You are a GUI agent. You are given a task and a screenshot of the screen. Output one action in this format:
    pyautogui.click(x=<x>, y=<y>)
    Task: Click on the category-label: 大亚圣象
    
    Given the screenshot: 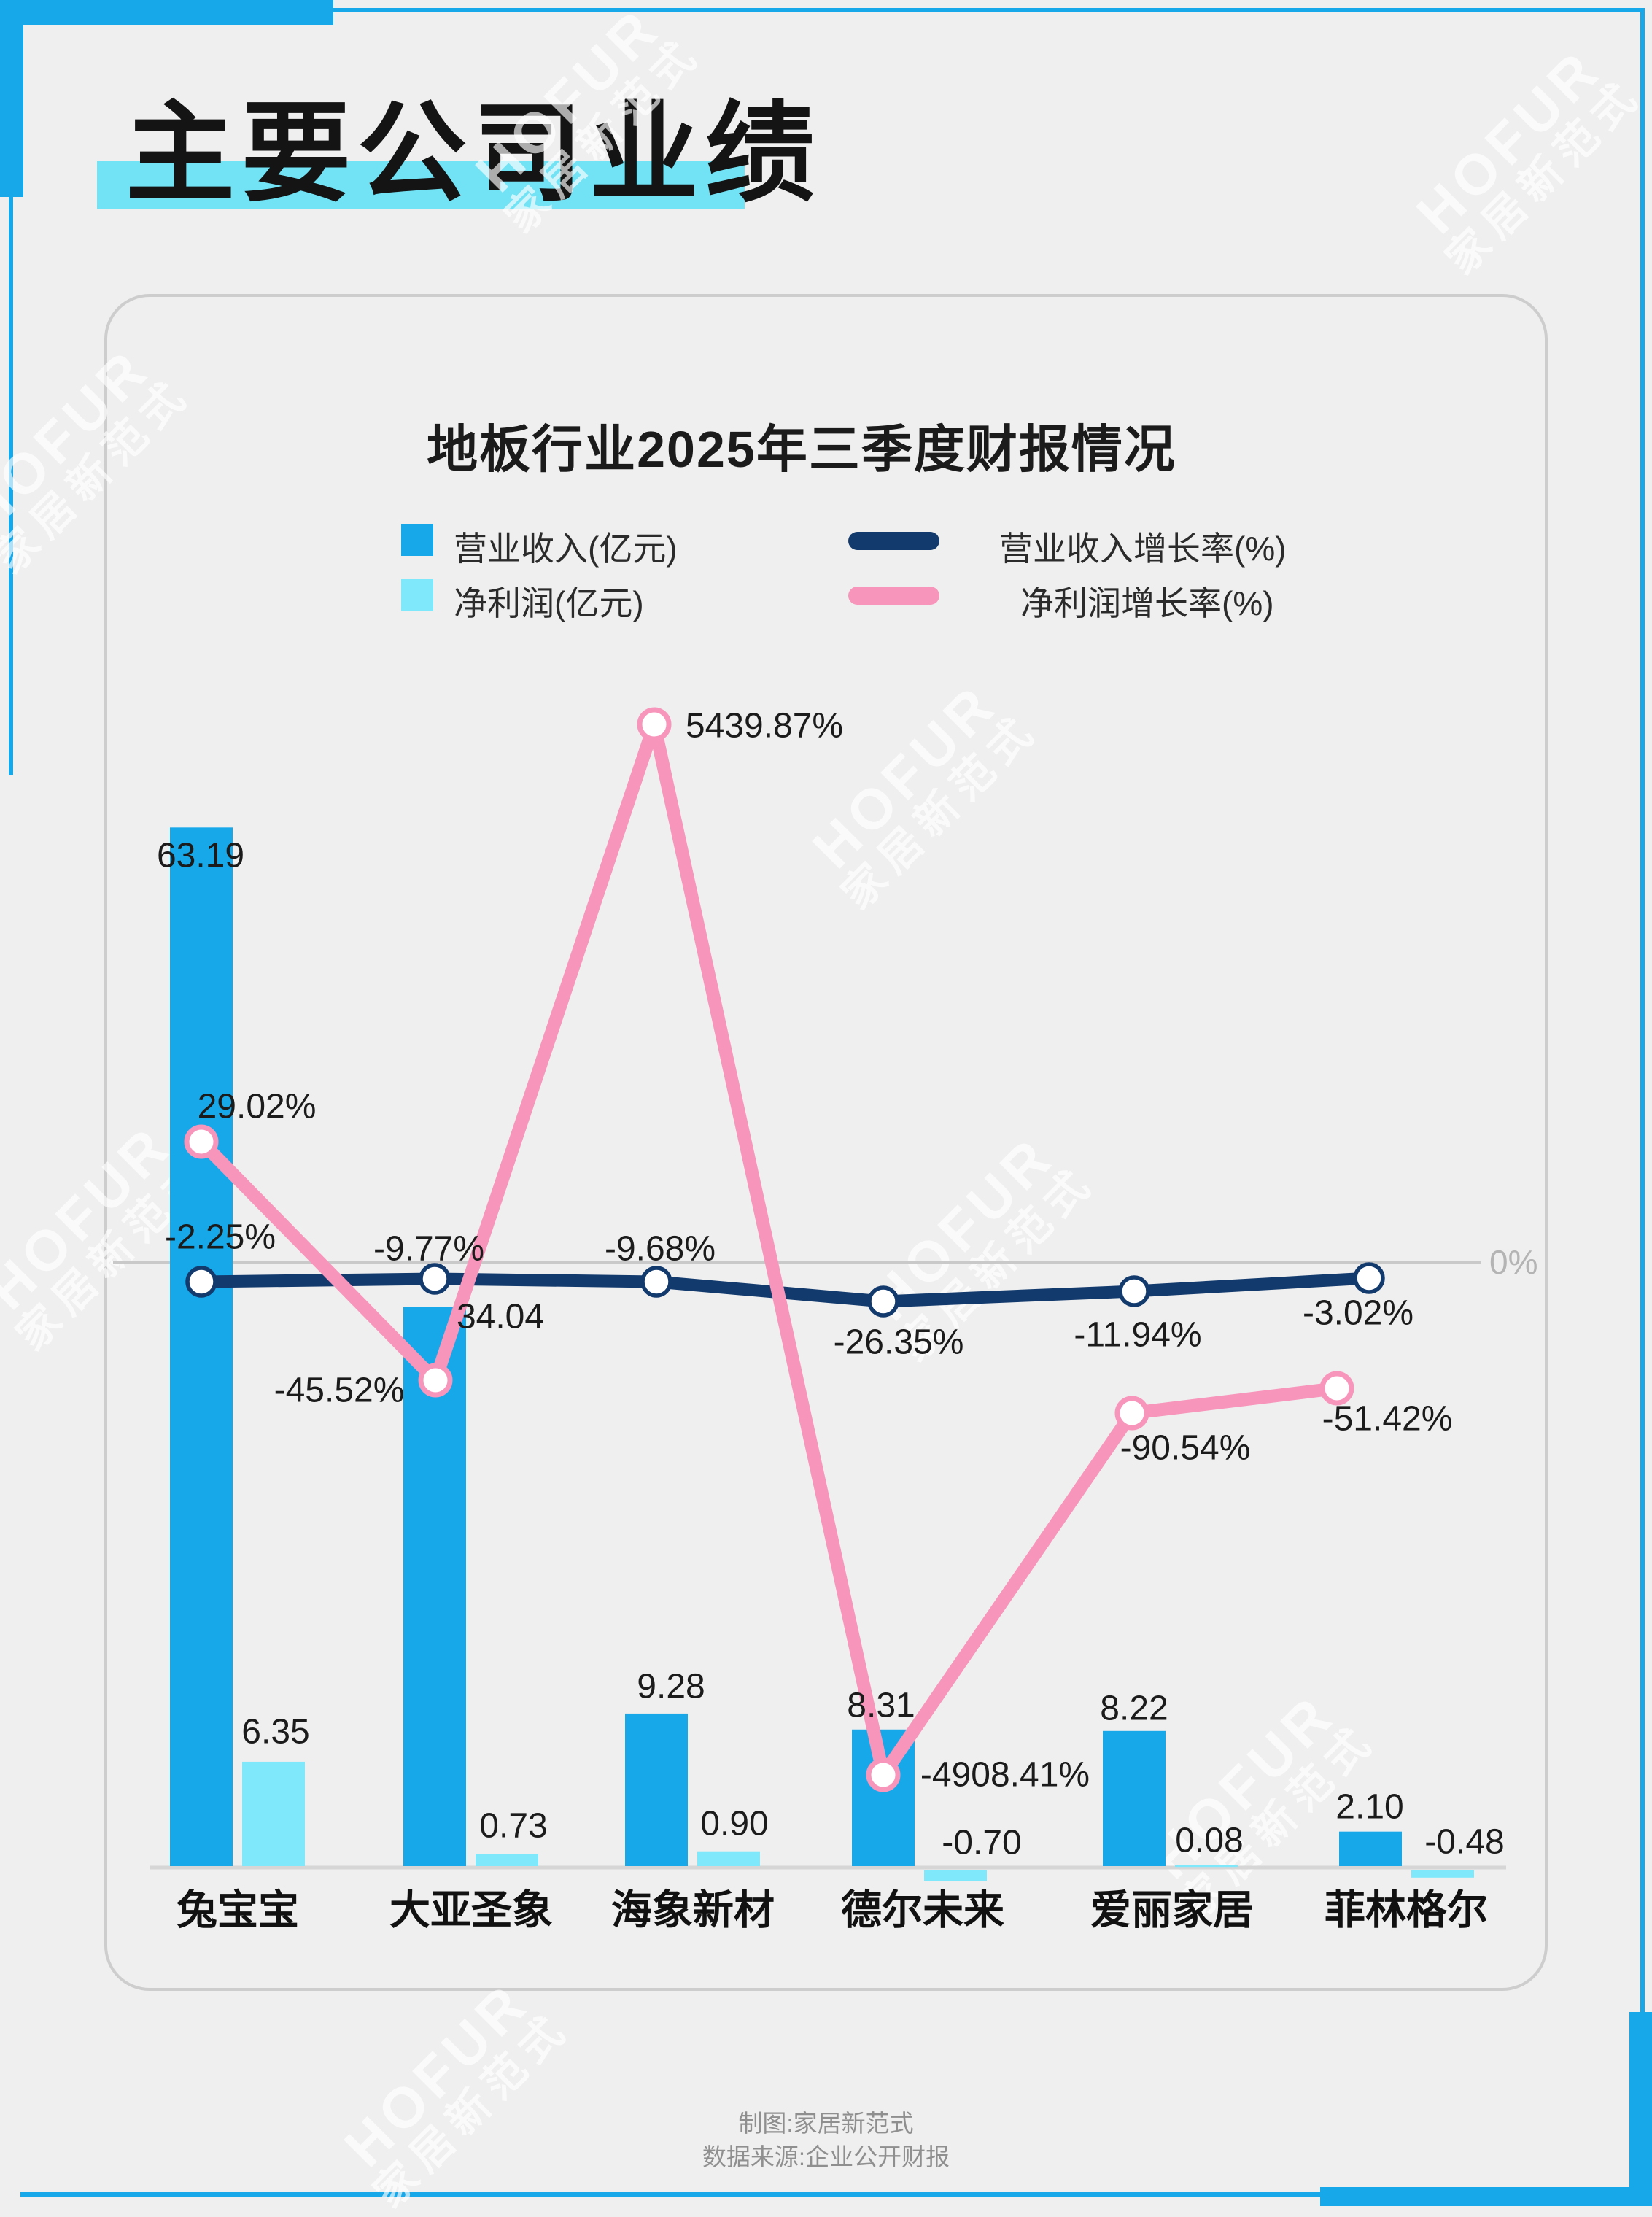 What is the action you would take?
    pyautogui.click(x=471, y=1910)
    